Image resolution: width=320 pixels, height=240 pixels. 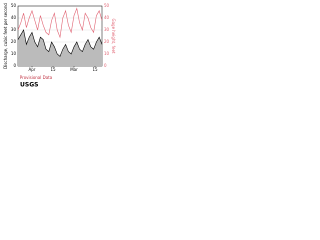 I want to click on y-tick-label: 50, so click(x=14, y=5).